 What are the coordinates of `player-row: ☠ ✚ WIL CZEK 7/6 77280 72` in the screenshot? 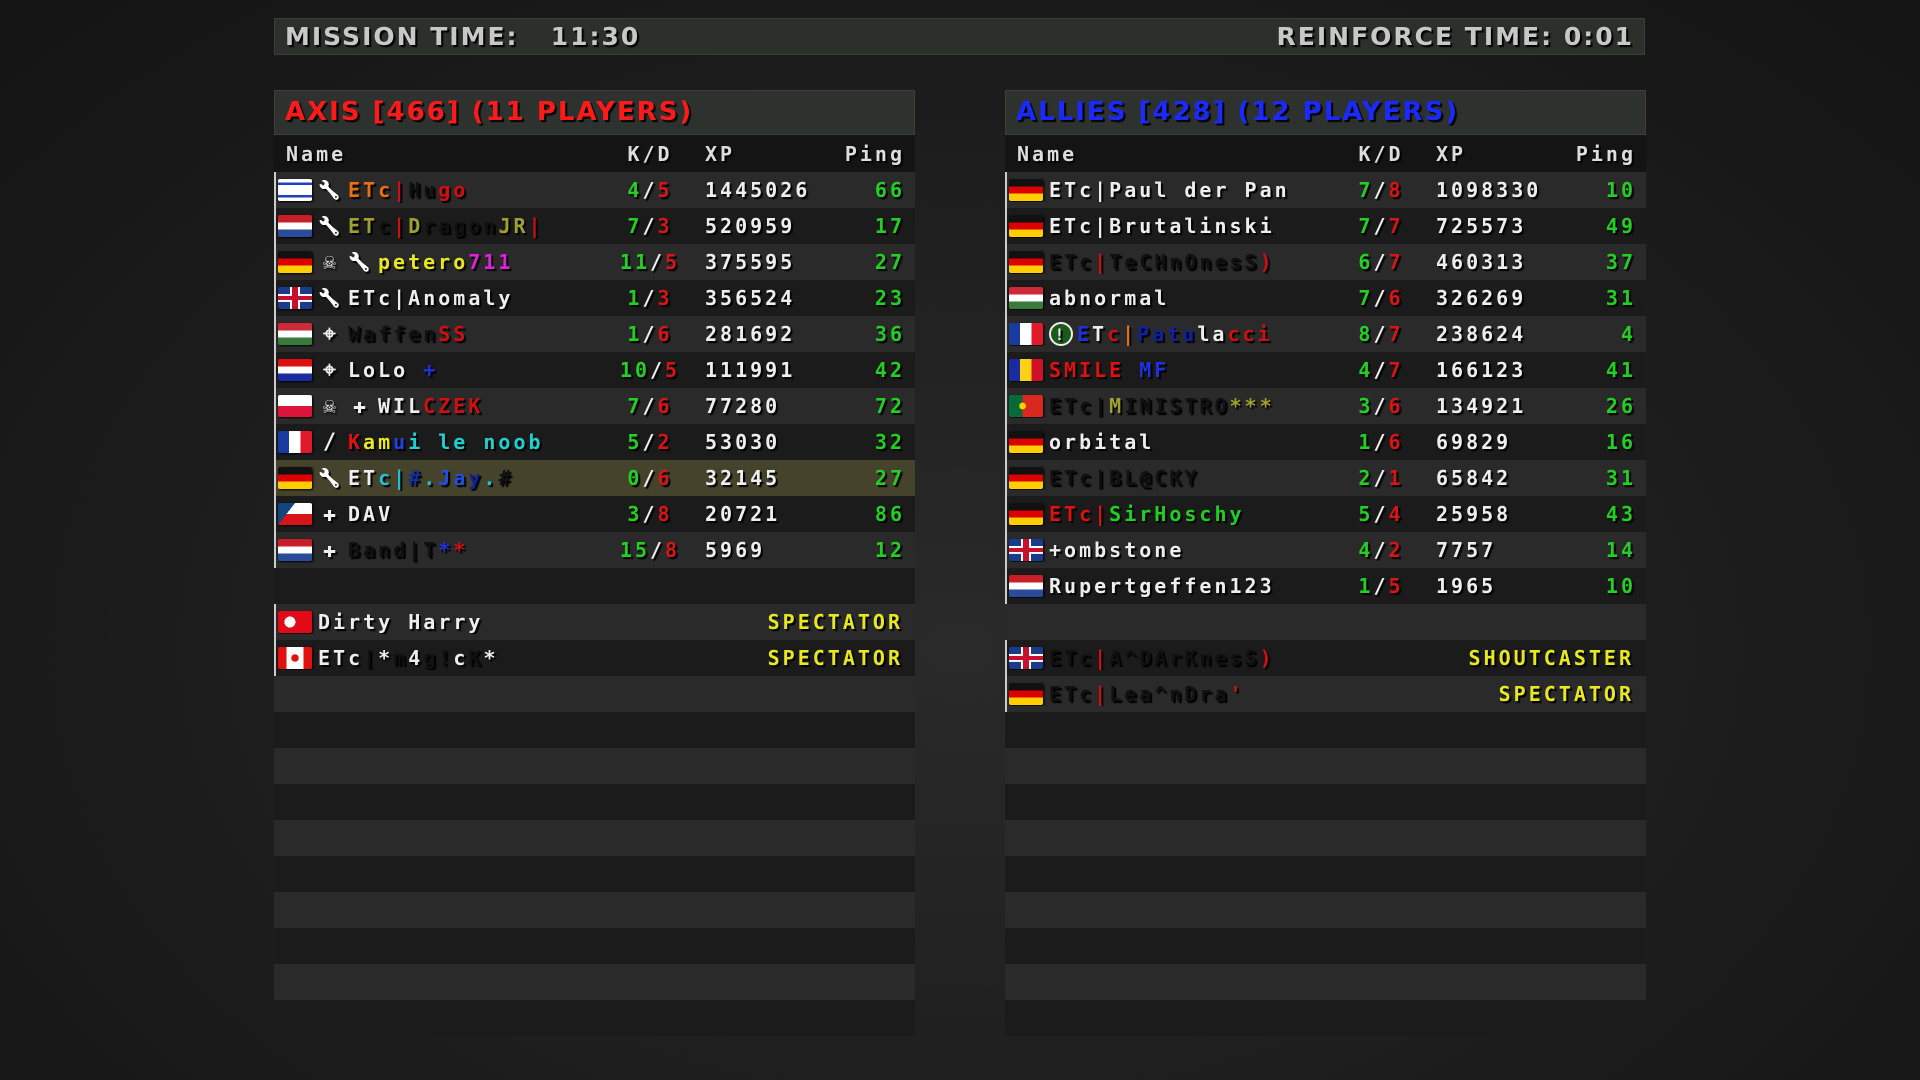 It's located at (594, 406).